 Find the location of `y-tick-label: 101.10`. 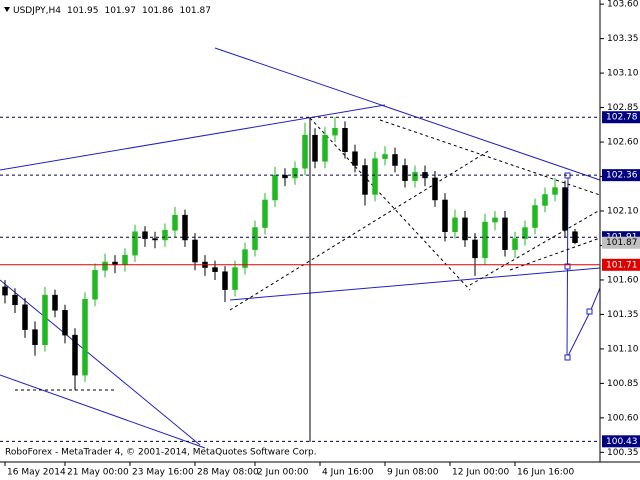

y-tick-label: 101.10 is located at coordinates (623, 349).